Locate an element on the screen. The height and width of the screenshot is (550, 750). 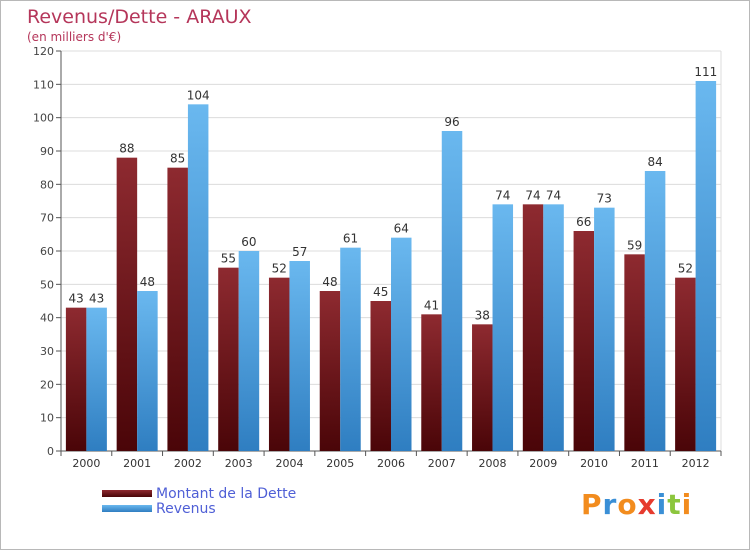
y-tick-label: 10 is located at coordinates (47, 418).